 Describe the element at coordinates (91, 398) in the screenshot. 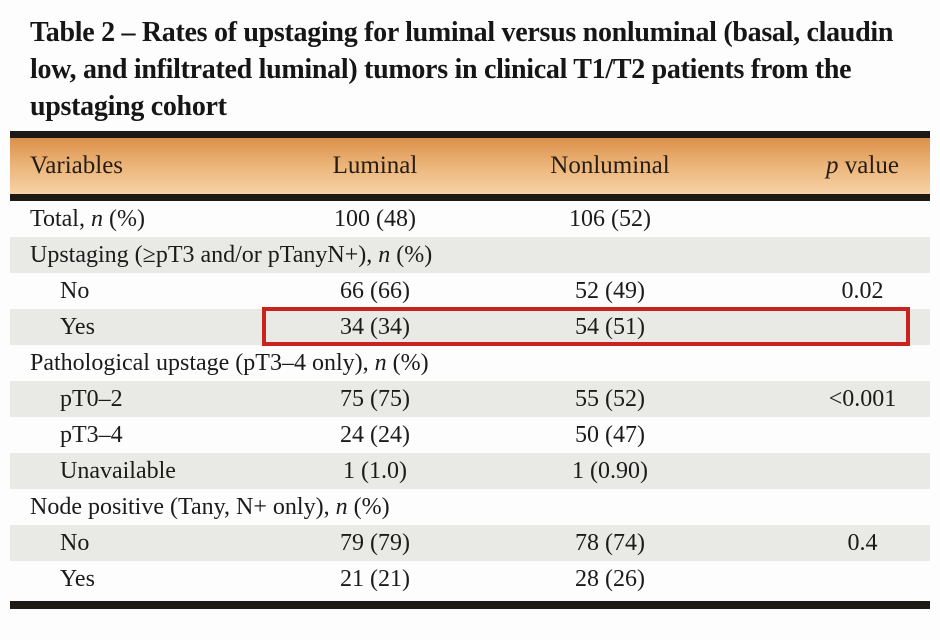

I see `row-label: pT0–2` at that location.